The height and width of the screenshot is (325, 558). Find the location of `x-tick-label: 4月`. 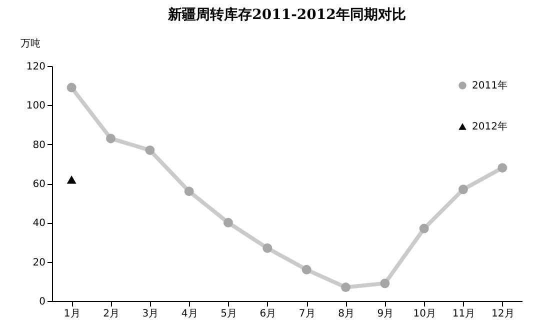

x-tick-label: 4月 is located at coordinates (189, 314).